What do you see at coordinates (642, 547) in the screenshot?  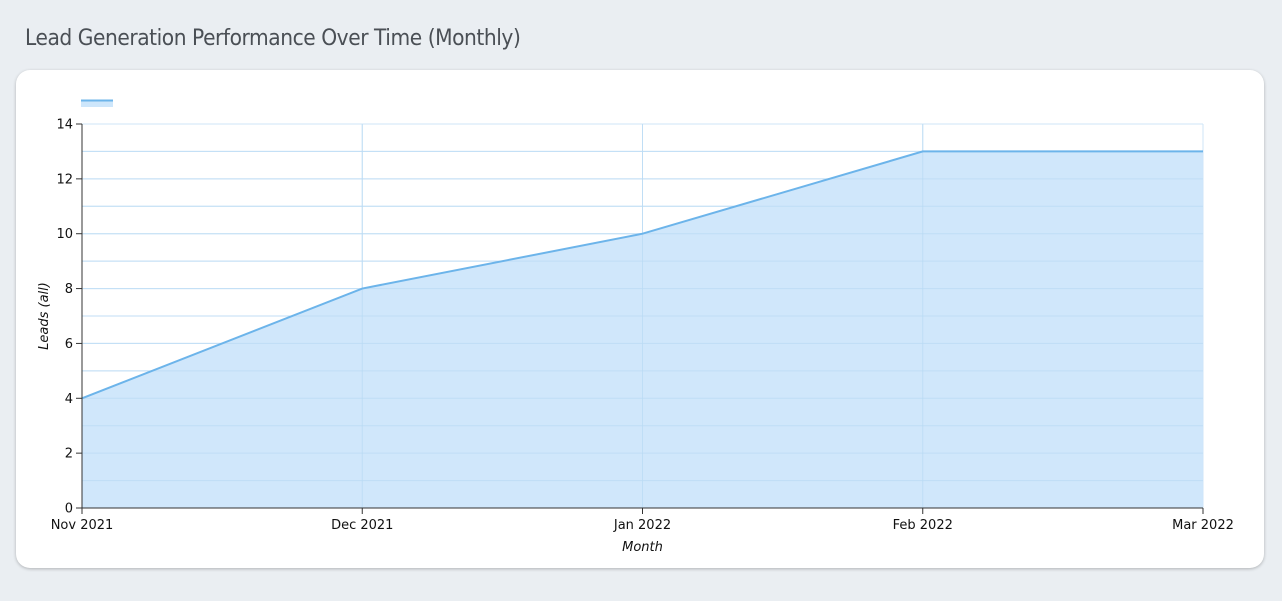 I see `x-axis-title: Month` at bounding box center [642, 547].